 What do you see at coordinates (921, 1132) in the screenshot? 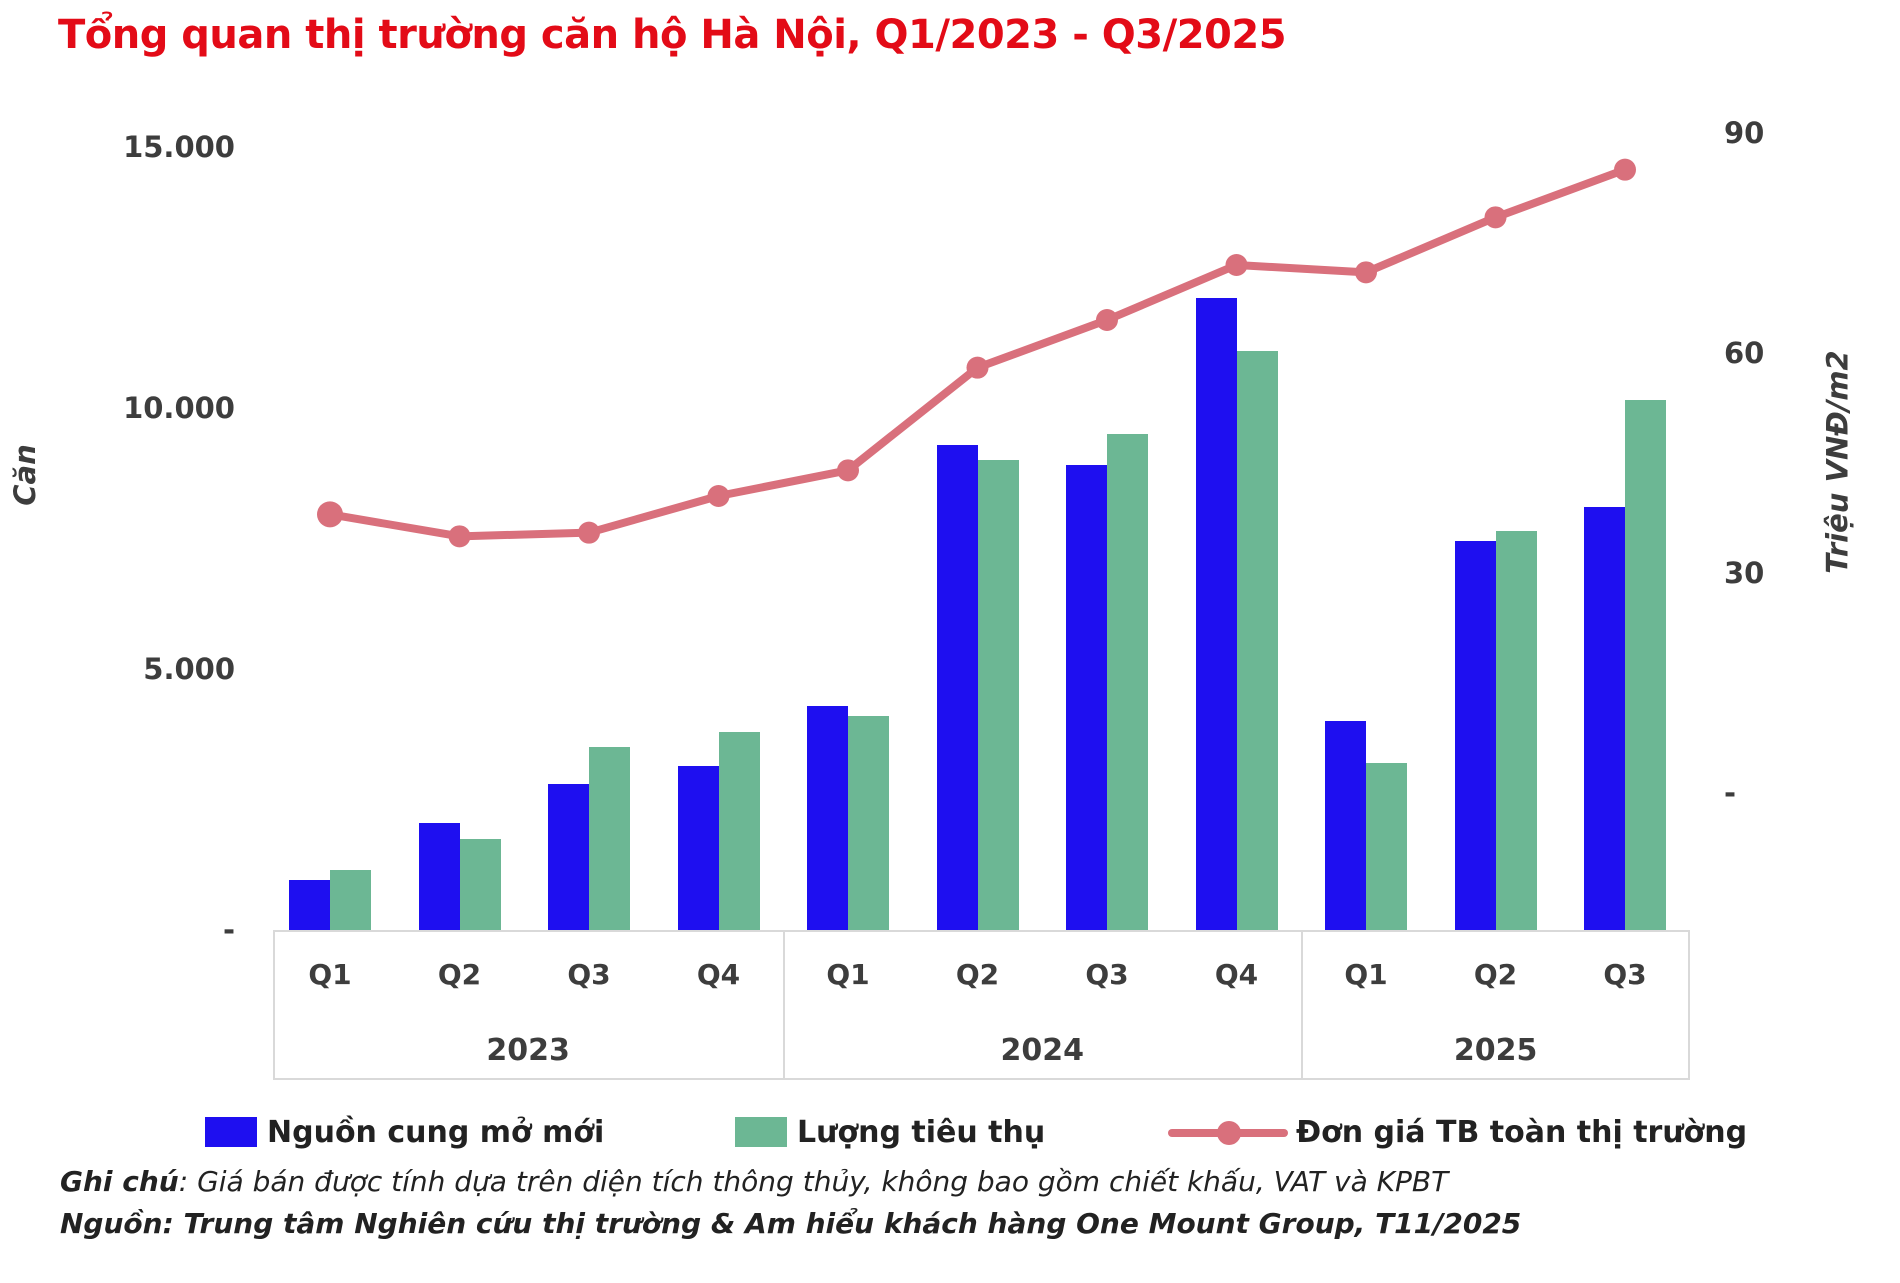
I see `legend-label-sales: Lượng tiêu thụ` at bounding box center [921, 1132].